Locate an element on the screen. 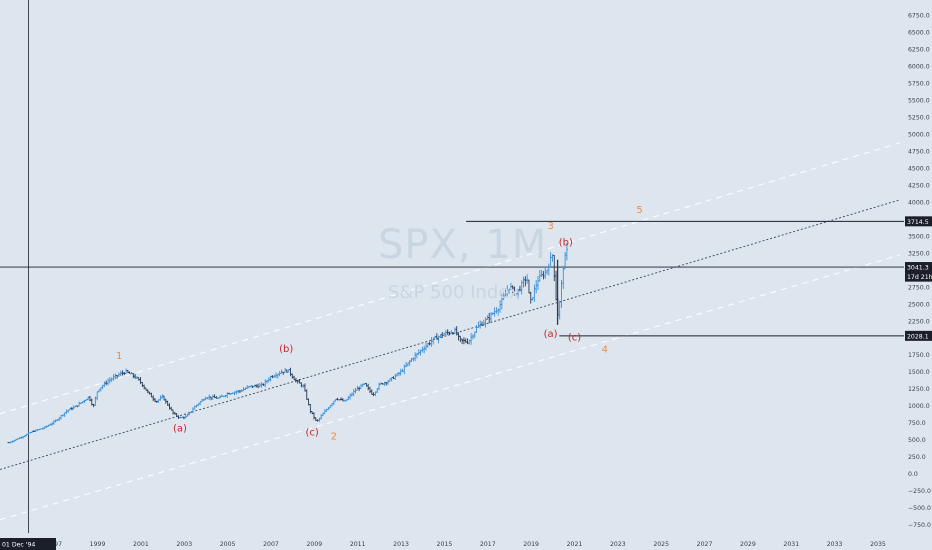 This screenshot has width=932, height=550. y-tick-label: 250.0 is located at coordinates (917, 457).